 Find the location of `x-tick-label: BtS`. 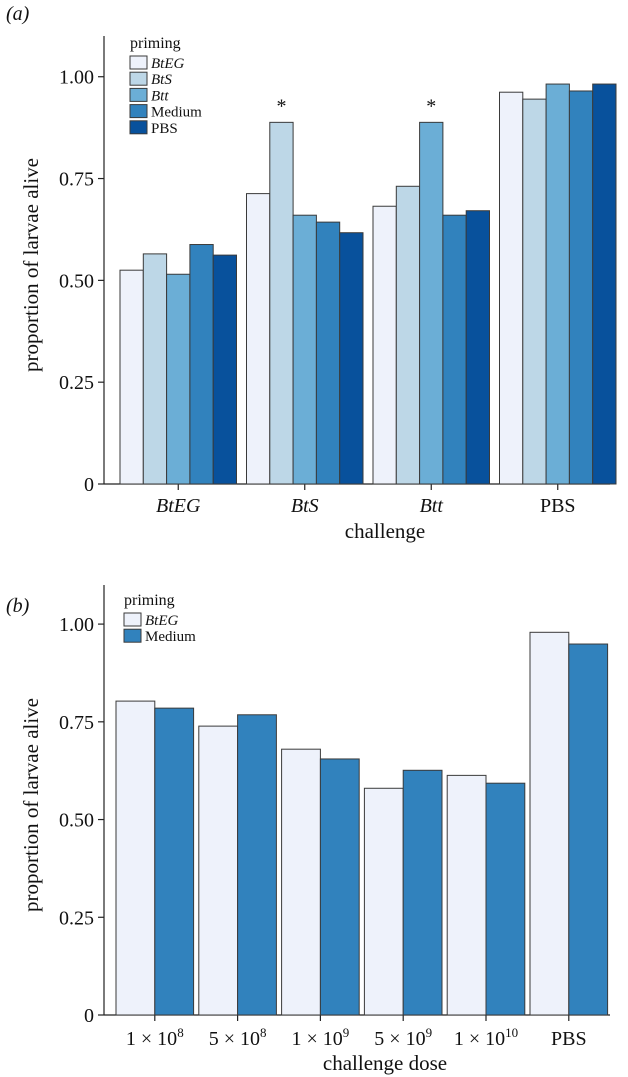

x-tick-label: BtS is located at coordinates (305, 506).